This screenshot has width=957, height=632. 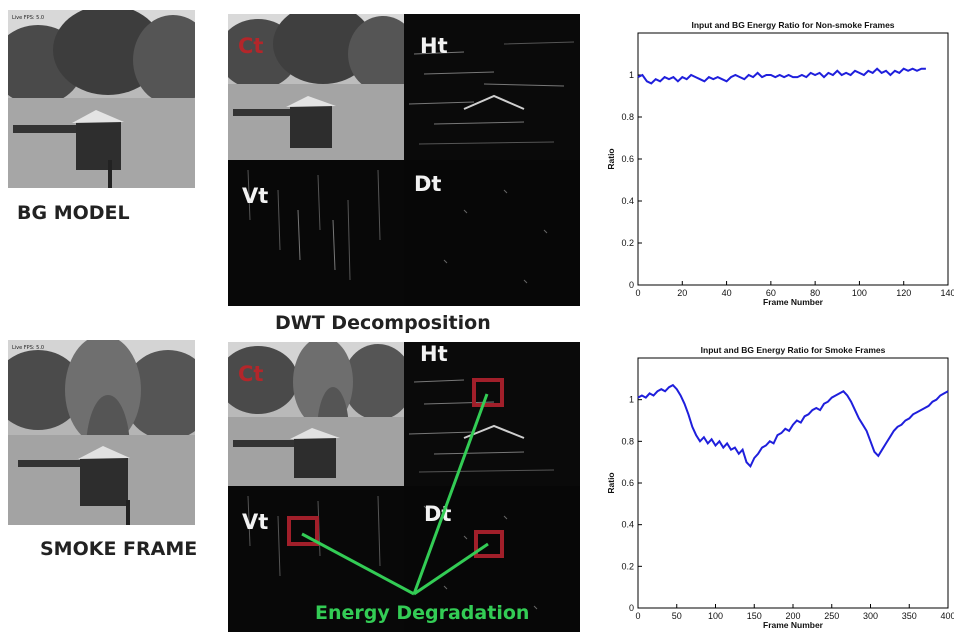 What do you see at coordinates (627, 201) in the screenshot?
I see `c0-y-tick-label: 0.4` at bounding box center [627, 201].